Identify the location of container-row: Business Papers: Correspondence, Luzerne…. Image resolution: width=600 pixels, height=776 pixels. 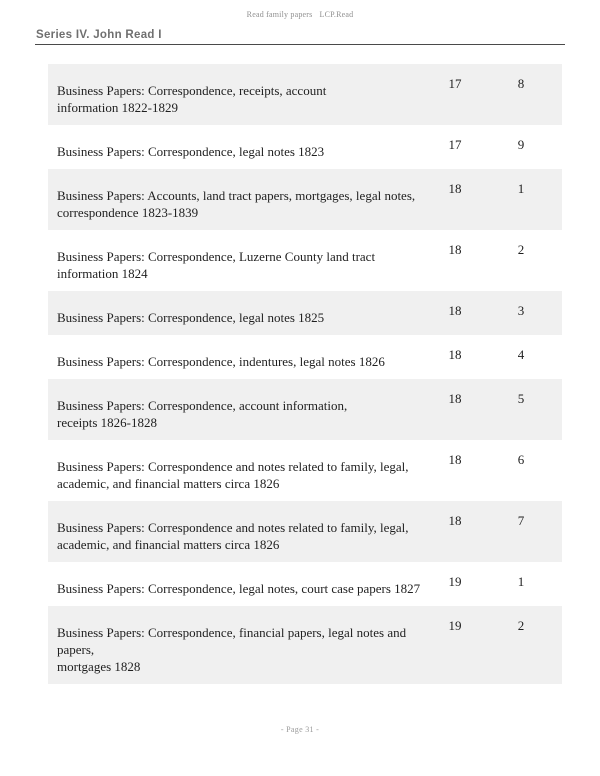
(305, 260).